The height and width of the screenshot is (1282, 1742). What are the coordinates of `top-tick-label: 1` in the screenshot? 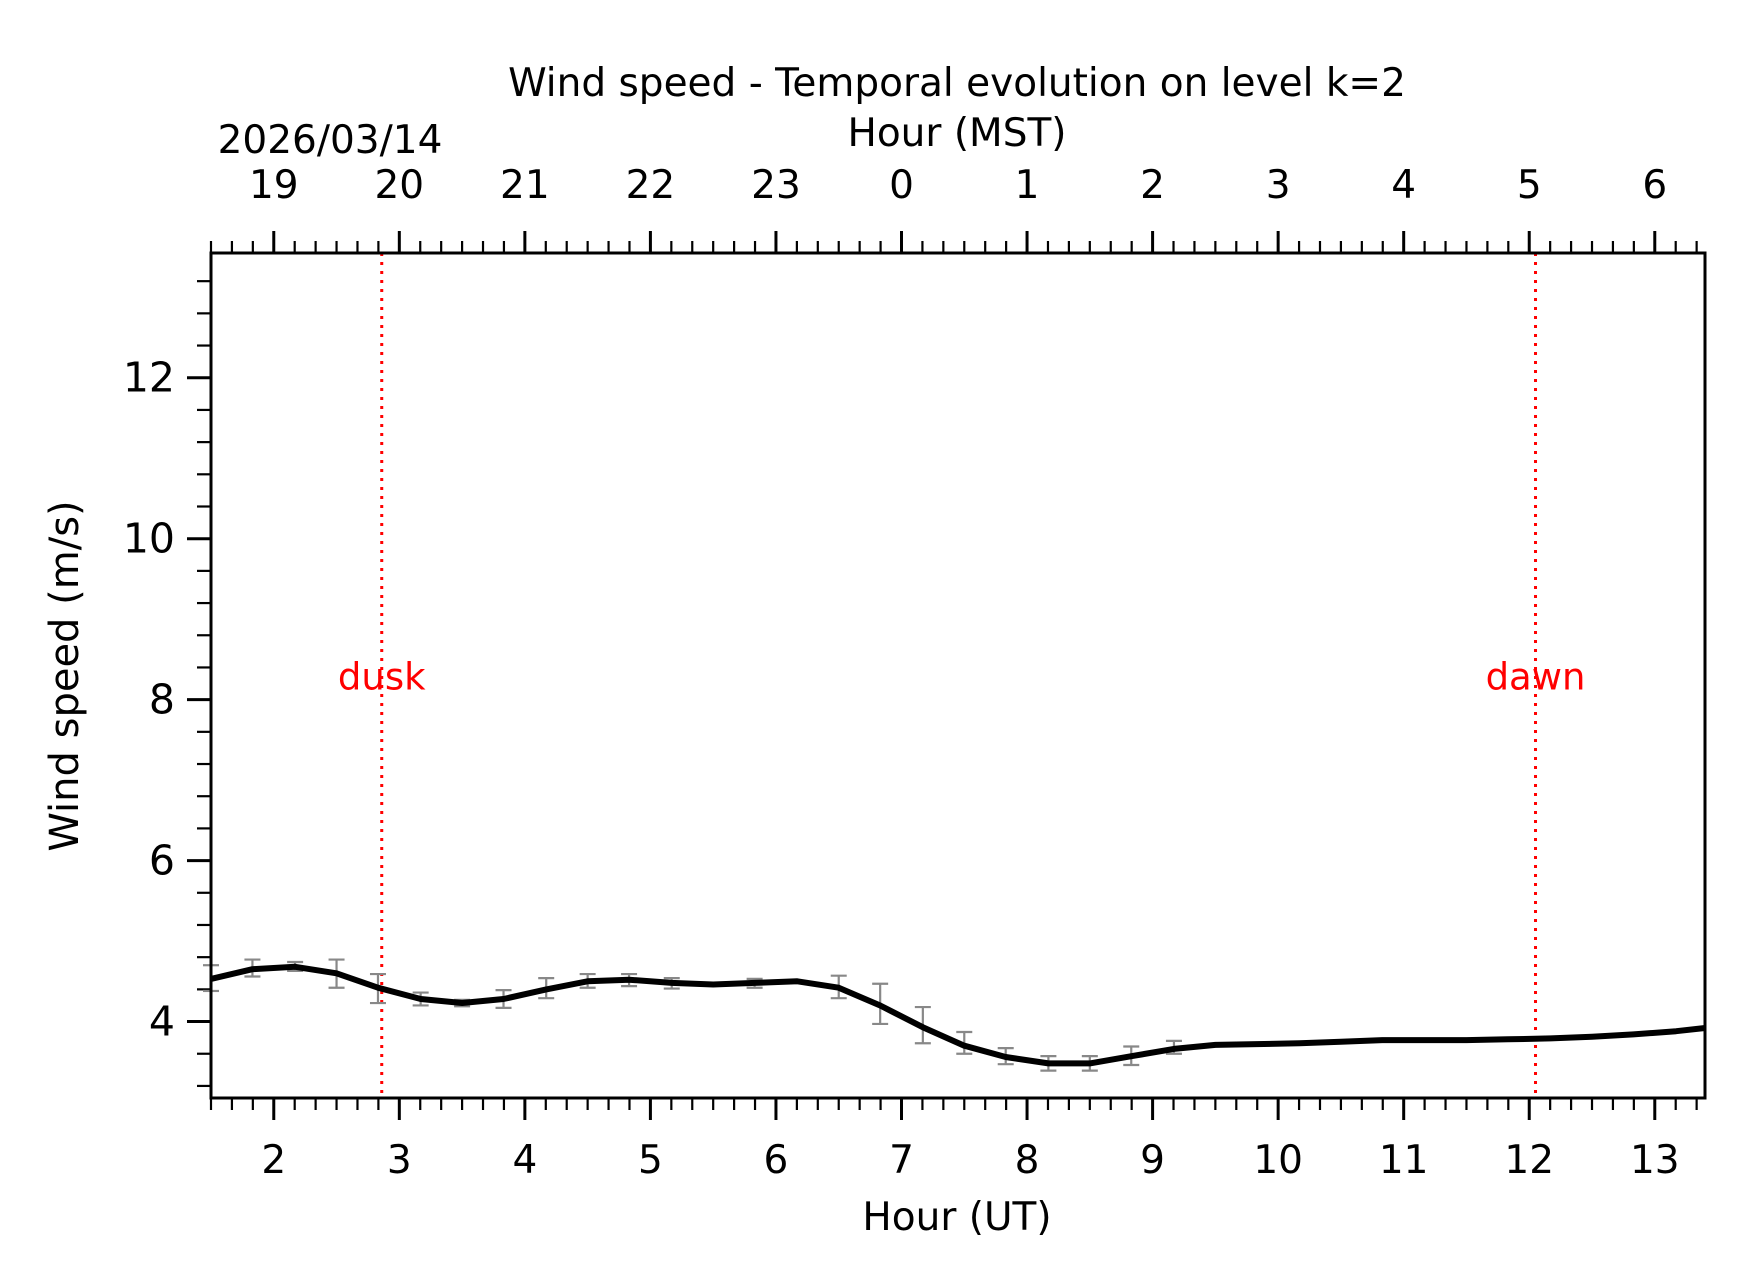 It's located at (1027, 185).